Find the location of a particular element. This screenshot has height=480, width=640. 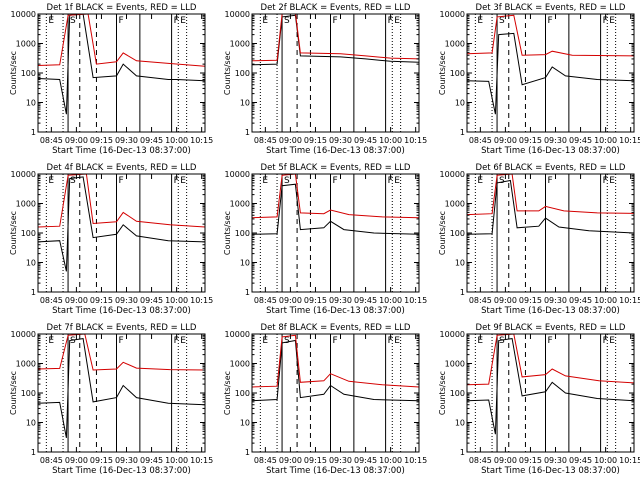

series-line-lld is located at coordinates (121, 201).